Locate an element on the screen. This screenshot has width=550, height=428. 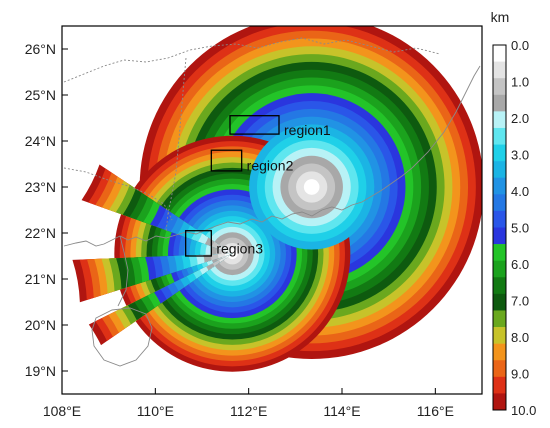
region-label-region3: region3 is located at coordinates (239, 248).